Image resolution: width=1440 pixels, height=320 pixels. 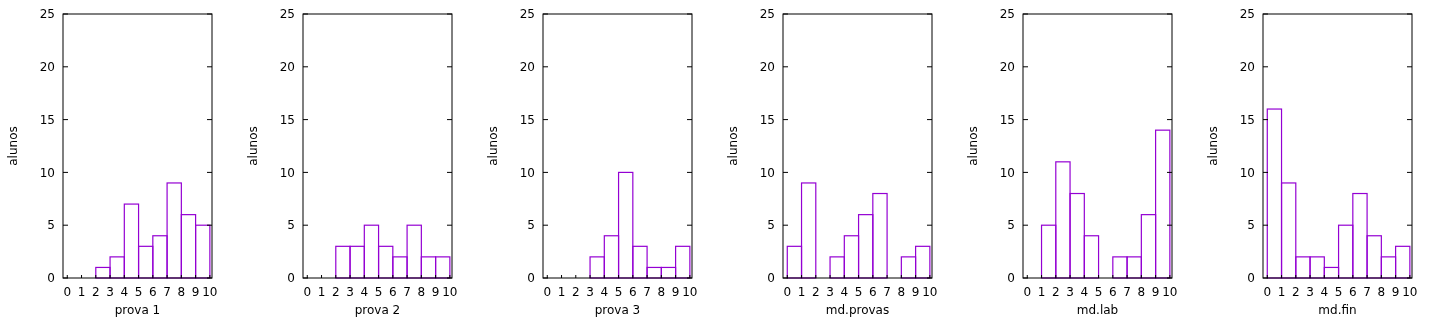 I want to click on x-axis-title: md.lab, so click(x=1097, y=310).